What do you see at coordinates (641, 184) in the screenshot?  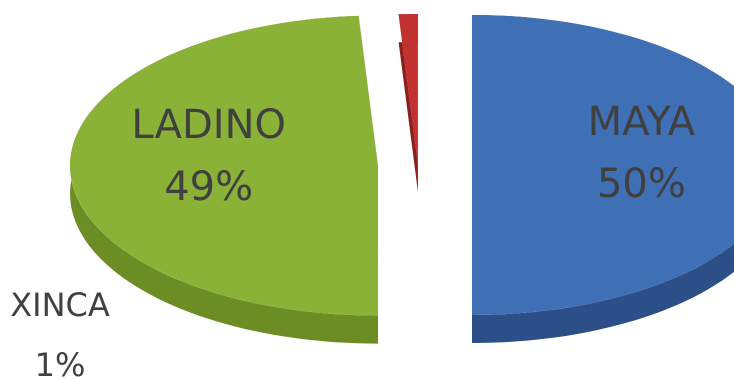 I see `percent-maya: 50%` at bounding box center [641, 184].